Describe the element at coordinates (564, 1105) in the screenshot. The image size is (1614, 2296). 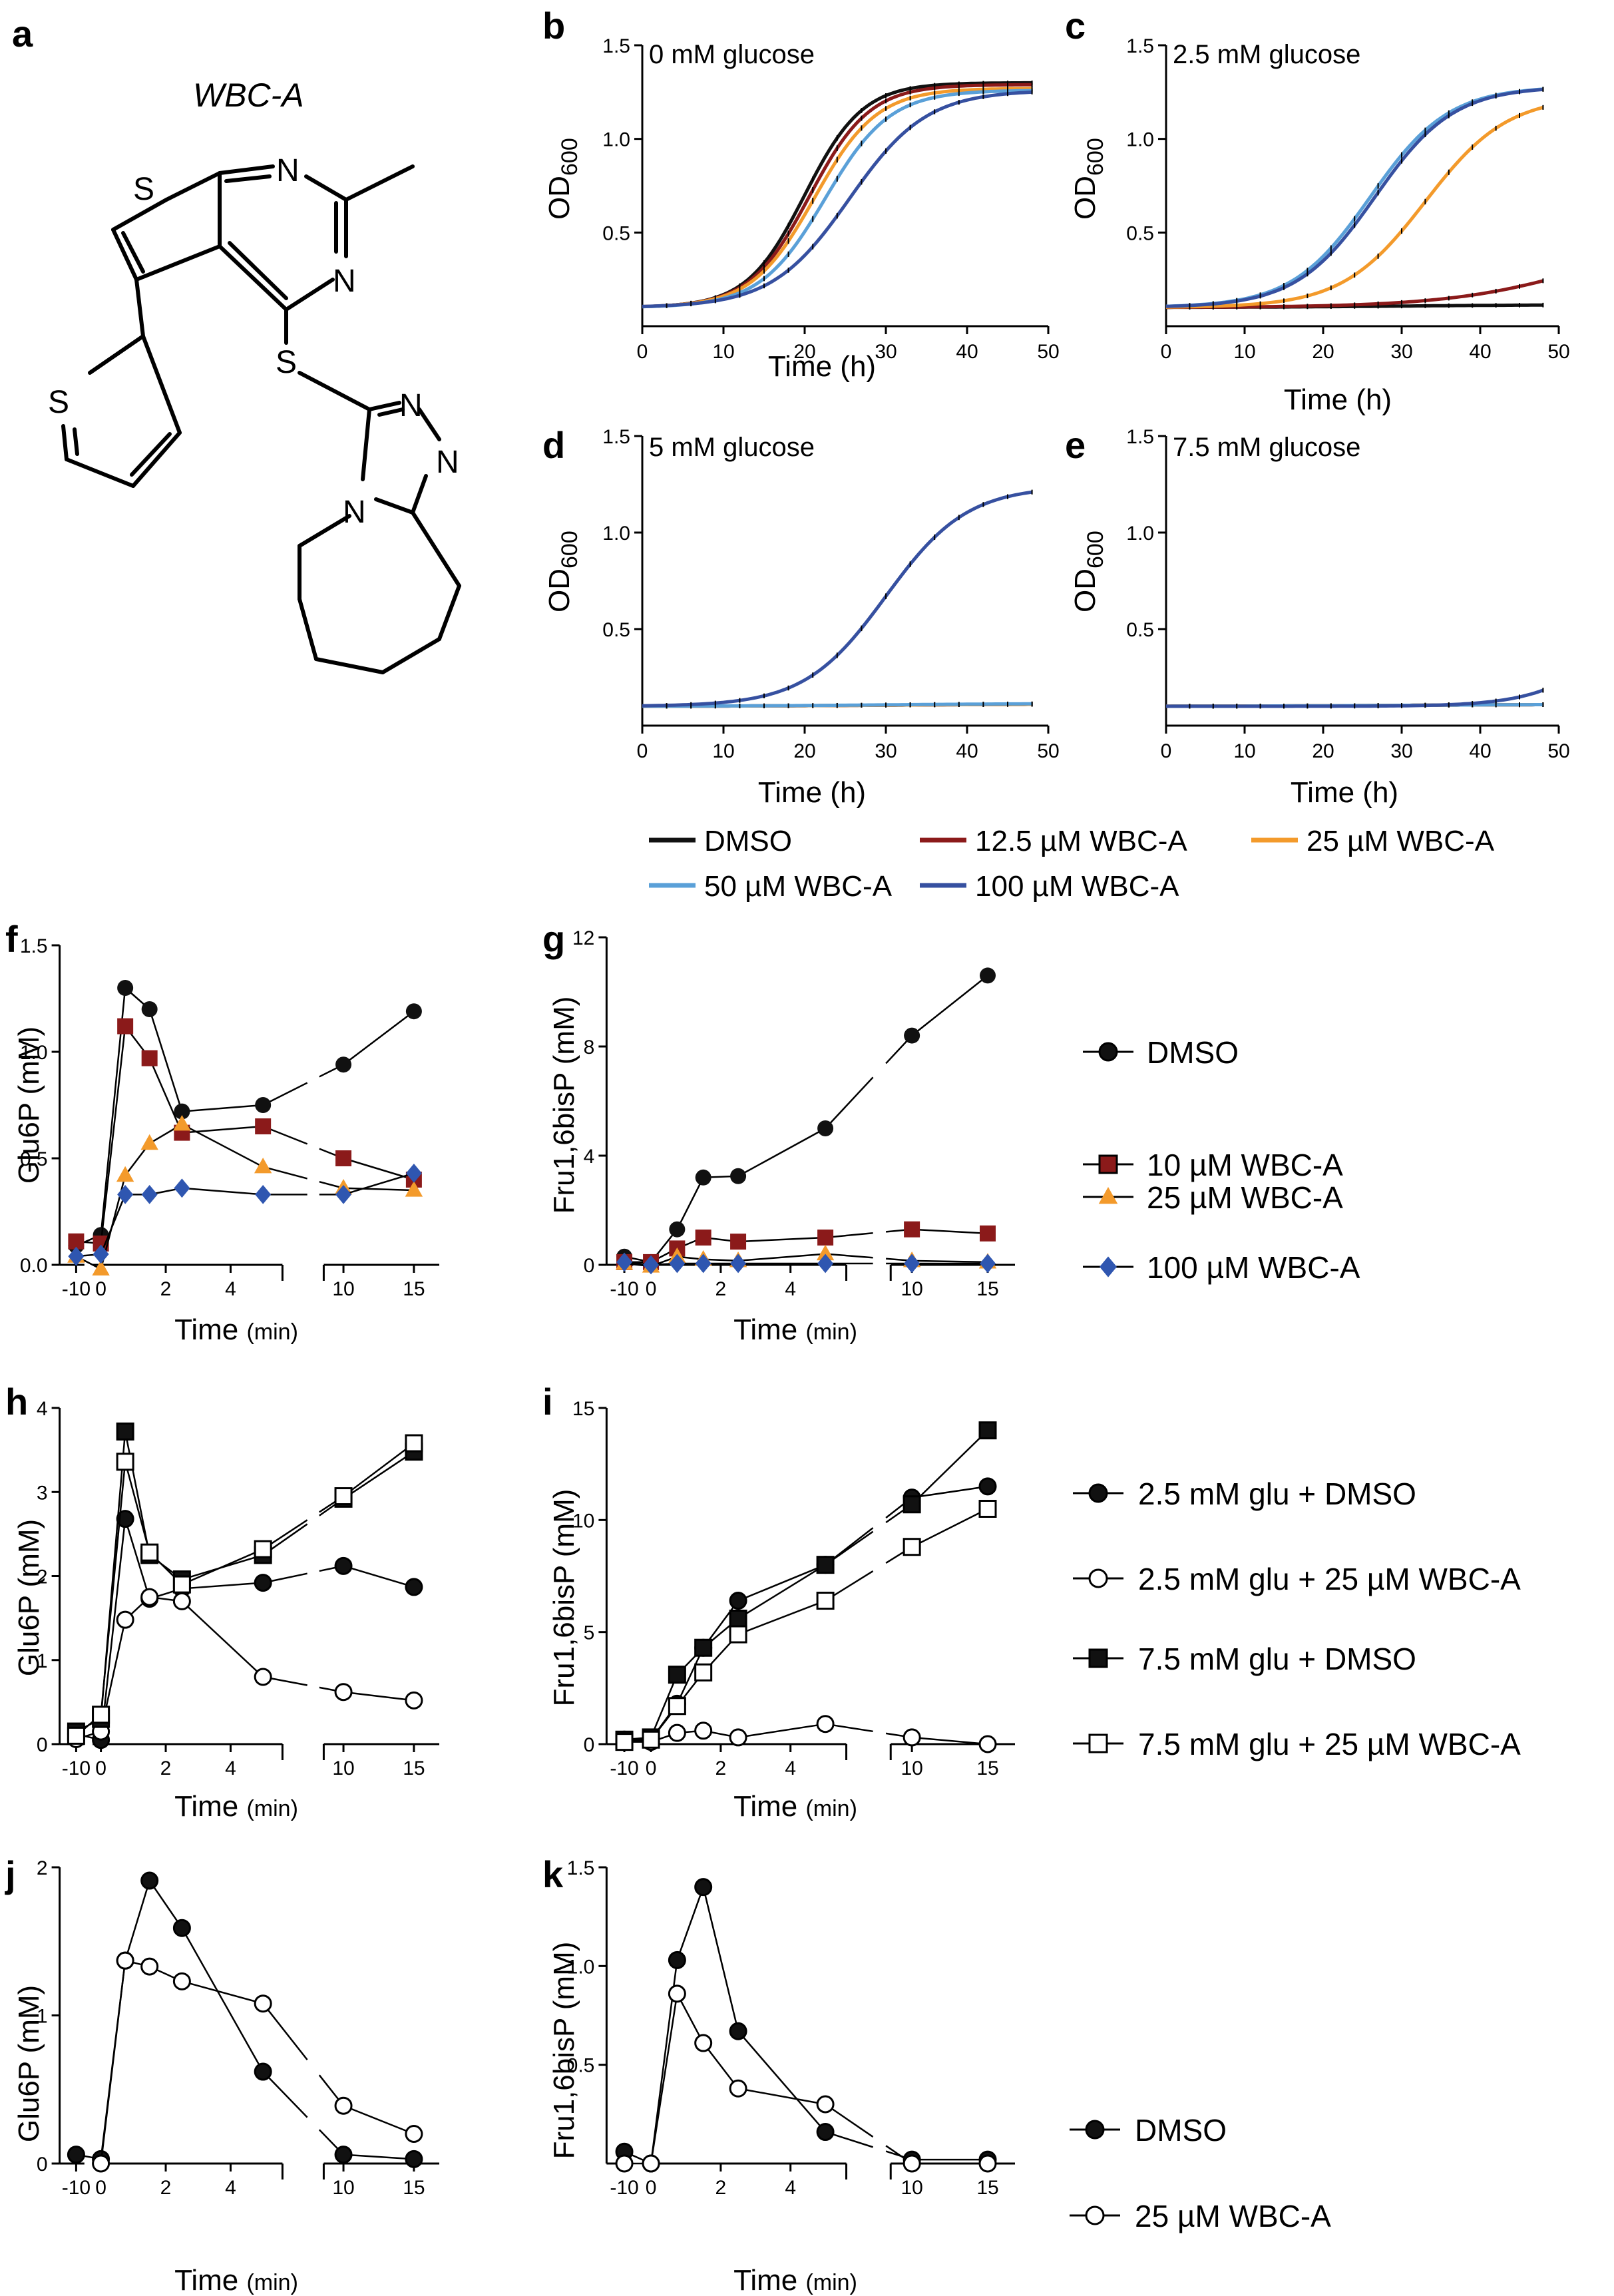
I see `panel-g-ylabel: Fru1,6bisP (mM)` at that location.